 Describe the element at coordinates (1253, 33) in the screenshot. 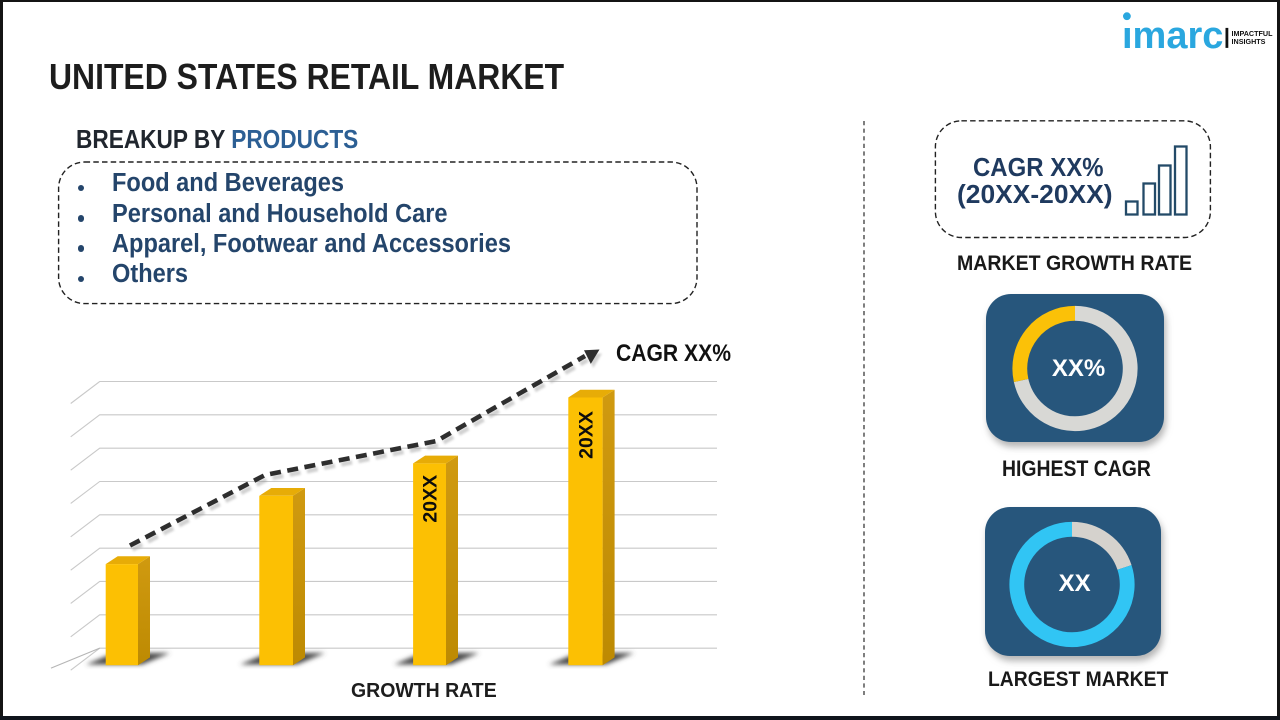

I see `svg-text: IMPACTFUL` at that location.